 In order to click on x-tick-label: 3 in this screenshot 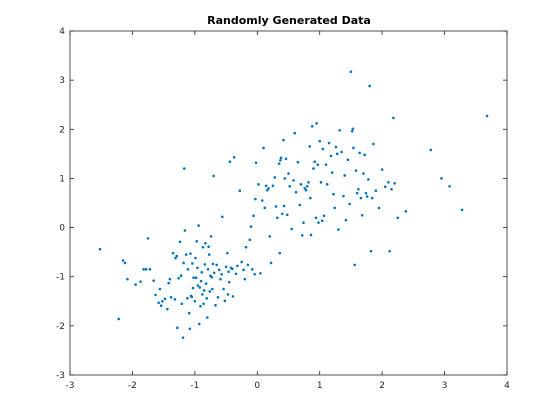, I will do `click(445, 386)`.